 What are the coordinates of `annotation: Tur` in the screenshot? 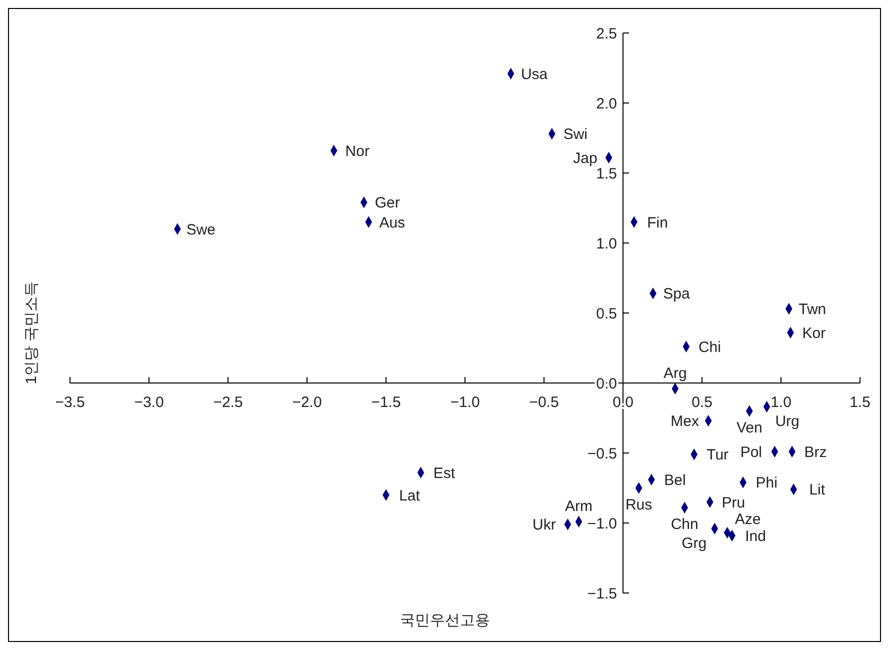 It's located at (717, 455).